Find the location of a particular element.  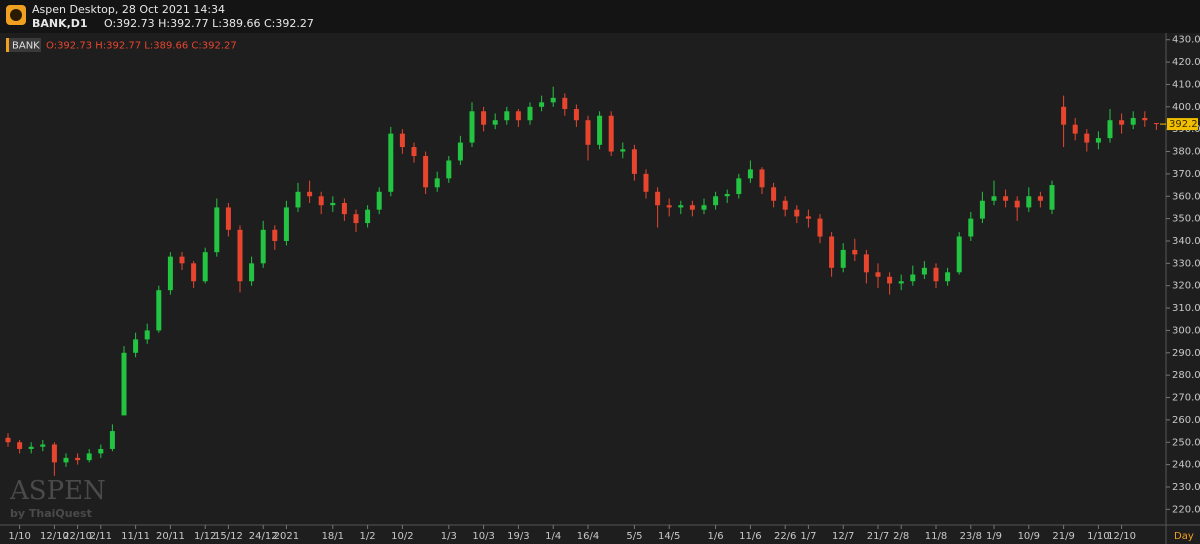

x-tick-label: 21/9 is located at coordinates (1063, 536).